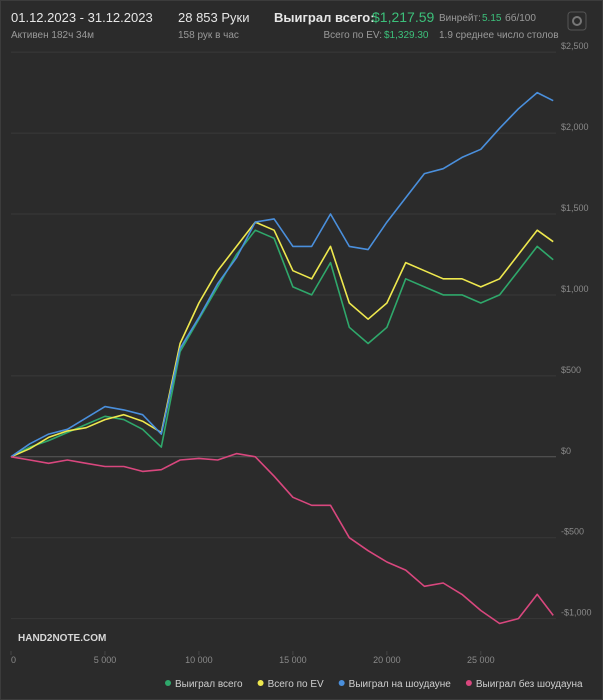 The height and width of the screenshot is (700, 603). Describe the element at coordinates (572, 532) in the screenshot. I see `y-tick-label: -$500` at that location.